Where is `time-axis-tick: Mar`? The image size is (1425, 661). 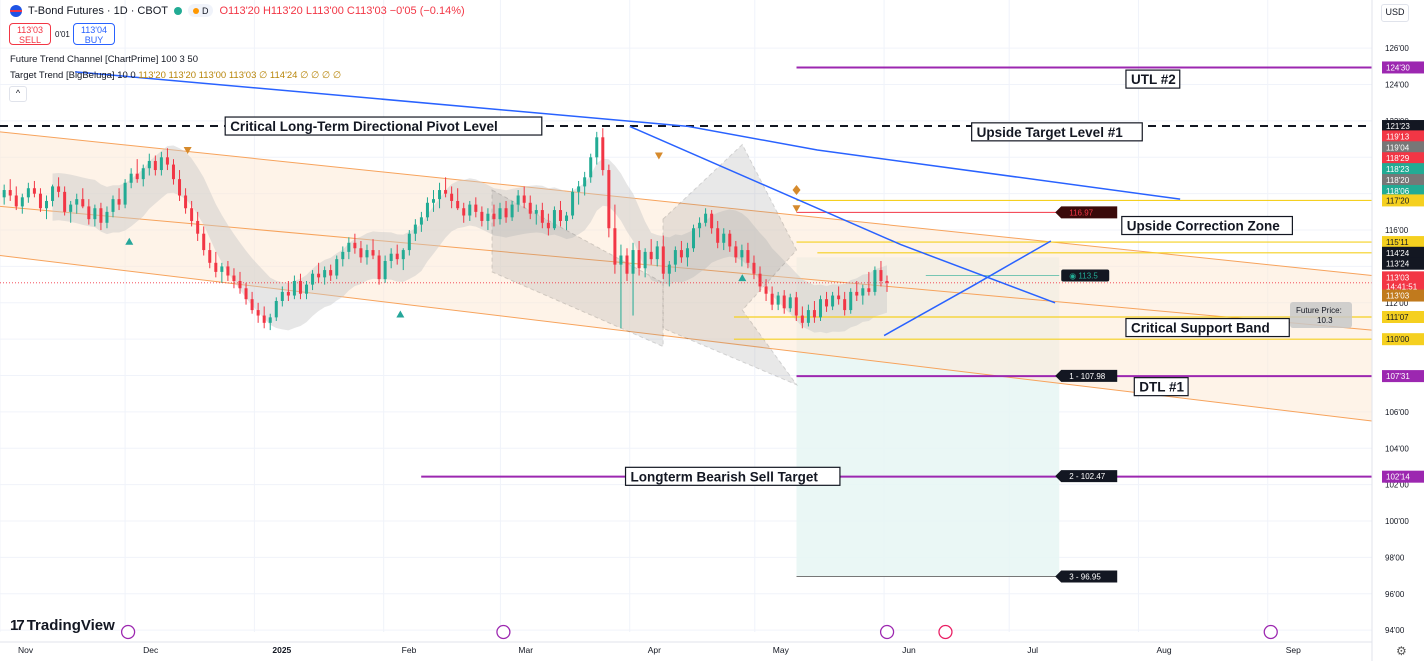 time-axis-tick: Mar is located at coordinates (525, 650).